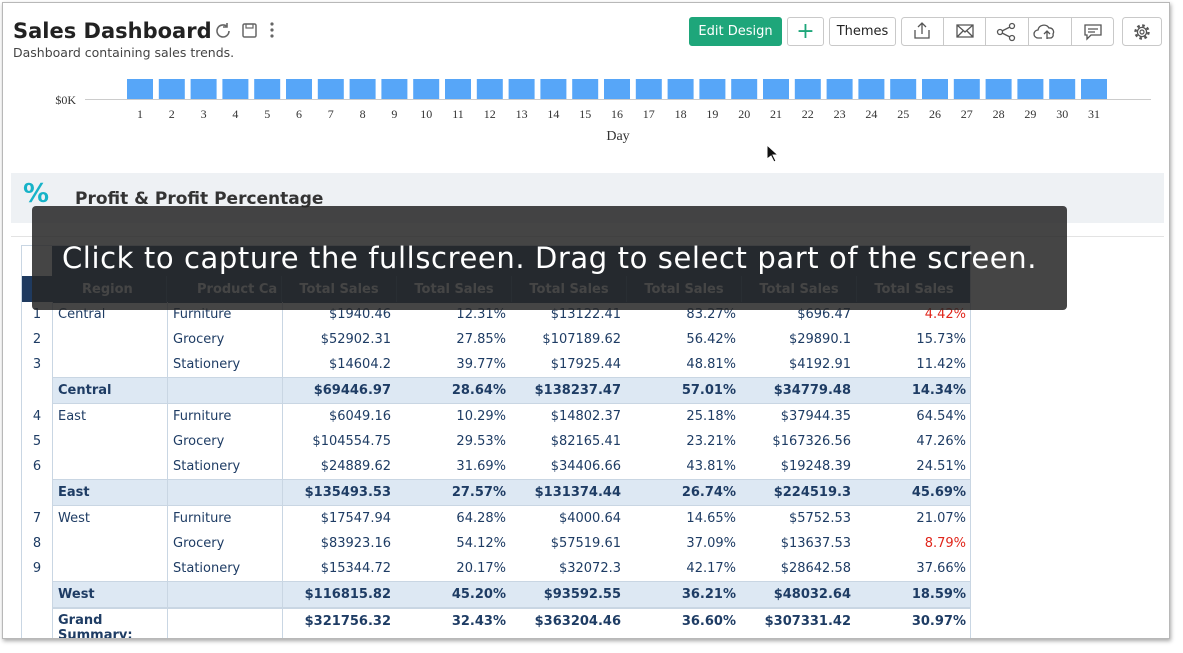 This screenshot has width=1183, height=653. I want to click on edit-design-button: Edit Design, so click(735, 31).